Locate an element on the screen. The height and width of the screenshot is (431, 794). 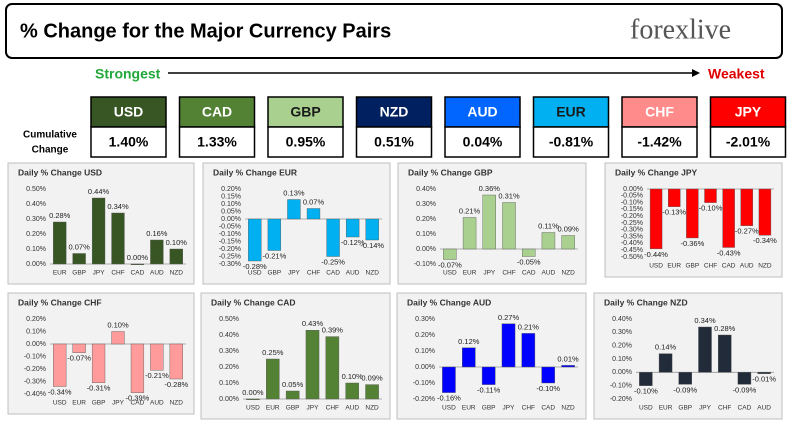
y-tick-label: -0.50% is located at coordinates (632, 257).